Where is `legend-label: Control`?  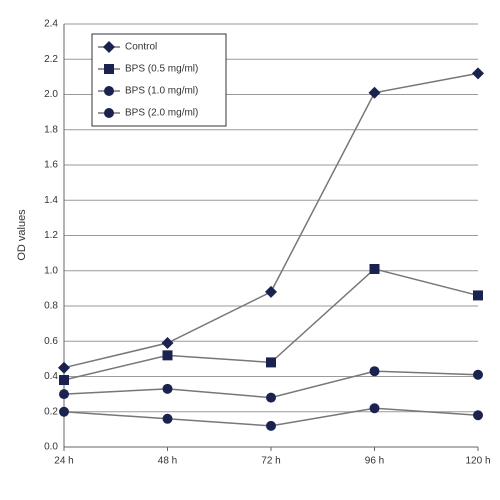 legend-label: Control is located at coordinates (141, 47).